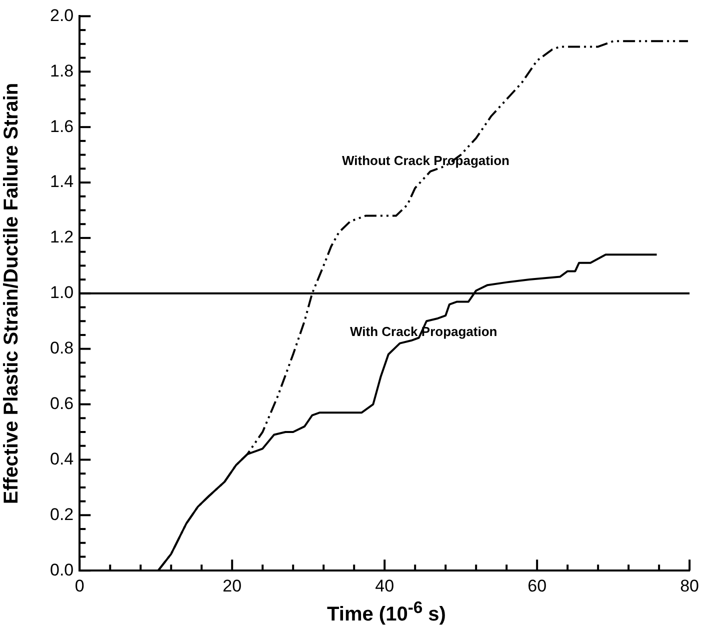 This screenshot has width=705, height=633. I want to click on x-tick-label: 20, so click(232, 586).